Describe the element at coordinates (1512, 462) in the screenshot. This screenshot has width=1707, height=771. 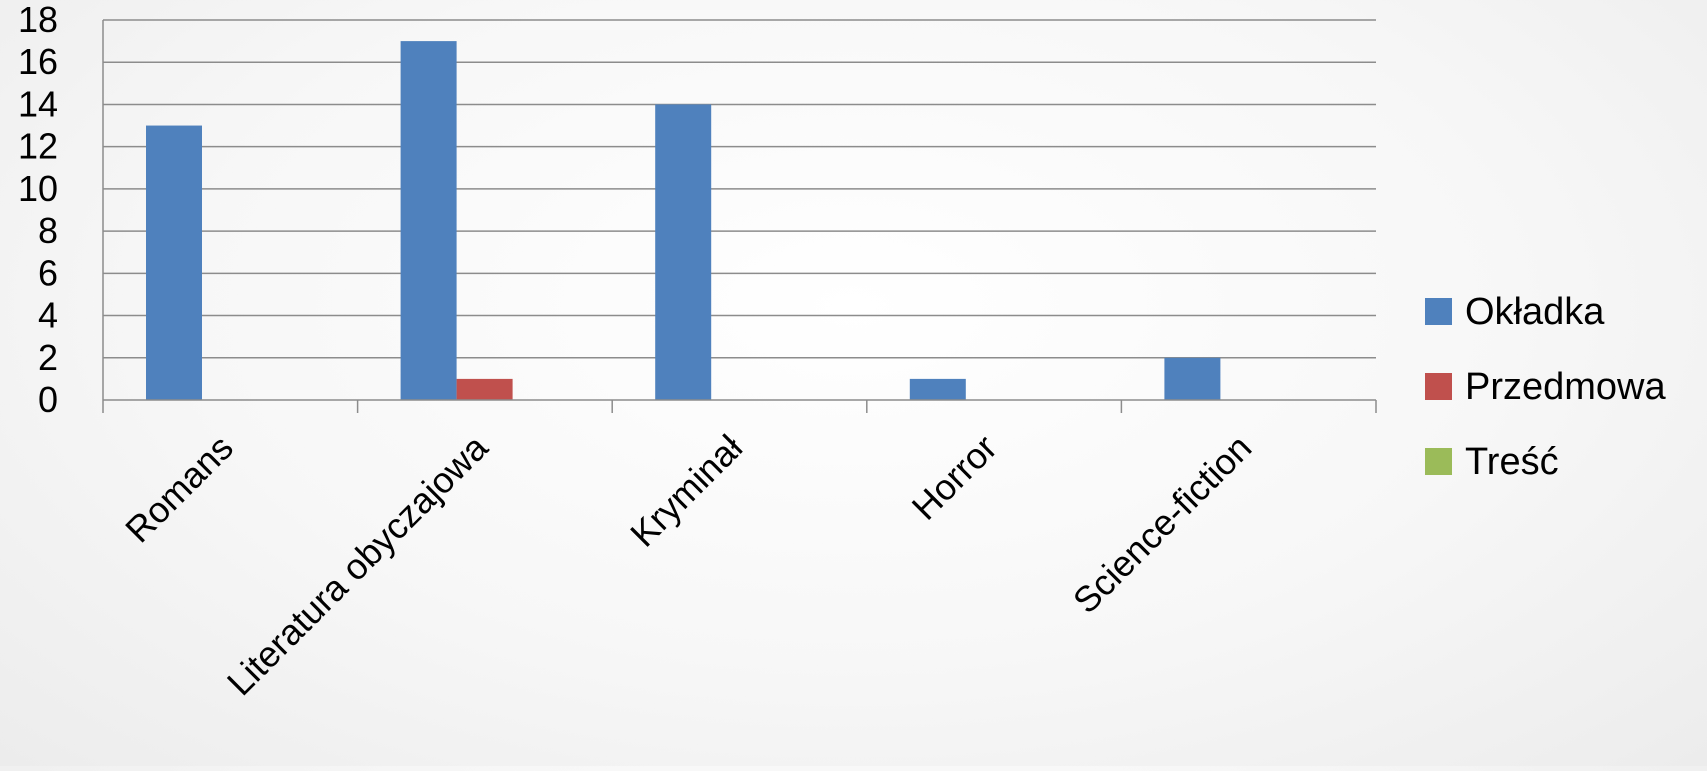
I see `legend-label: Treść` at that location.